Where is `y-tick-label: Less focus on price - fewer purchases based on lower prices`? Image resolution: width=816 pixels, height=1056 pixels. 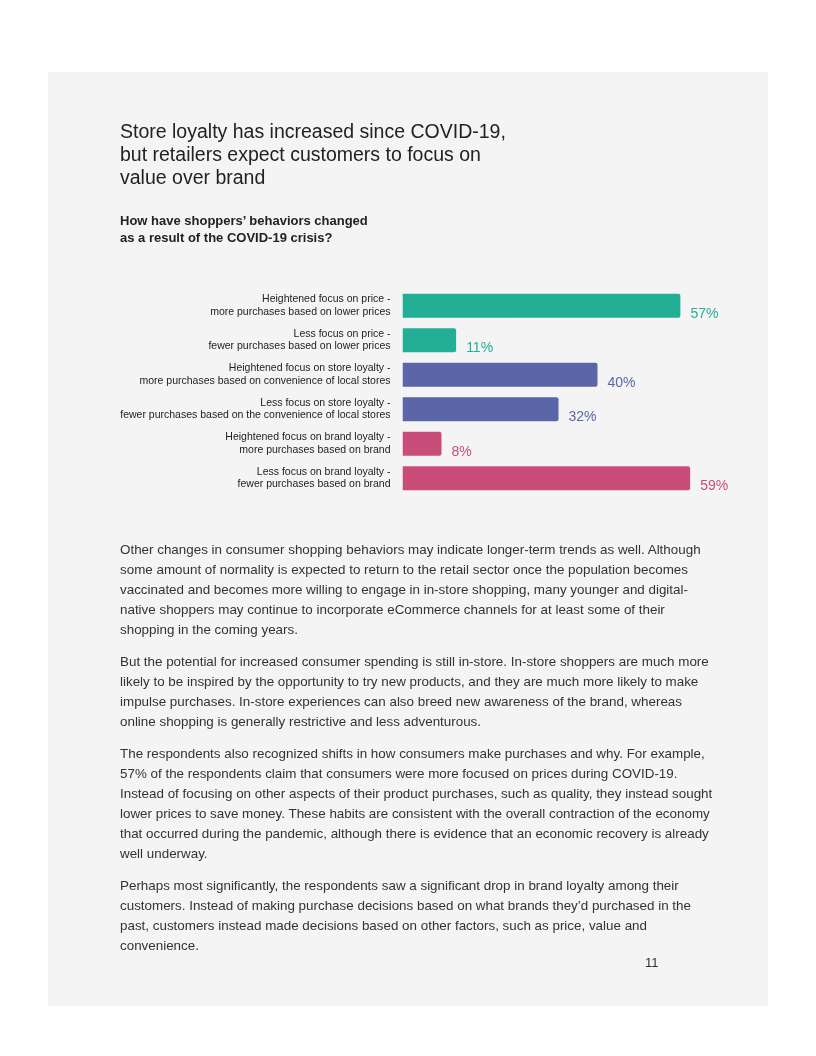 y-tick-label: Less focus on price - fewer purchases based on lower prices is located at coordinates (299, 339).